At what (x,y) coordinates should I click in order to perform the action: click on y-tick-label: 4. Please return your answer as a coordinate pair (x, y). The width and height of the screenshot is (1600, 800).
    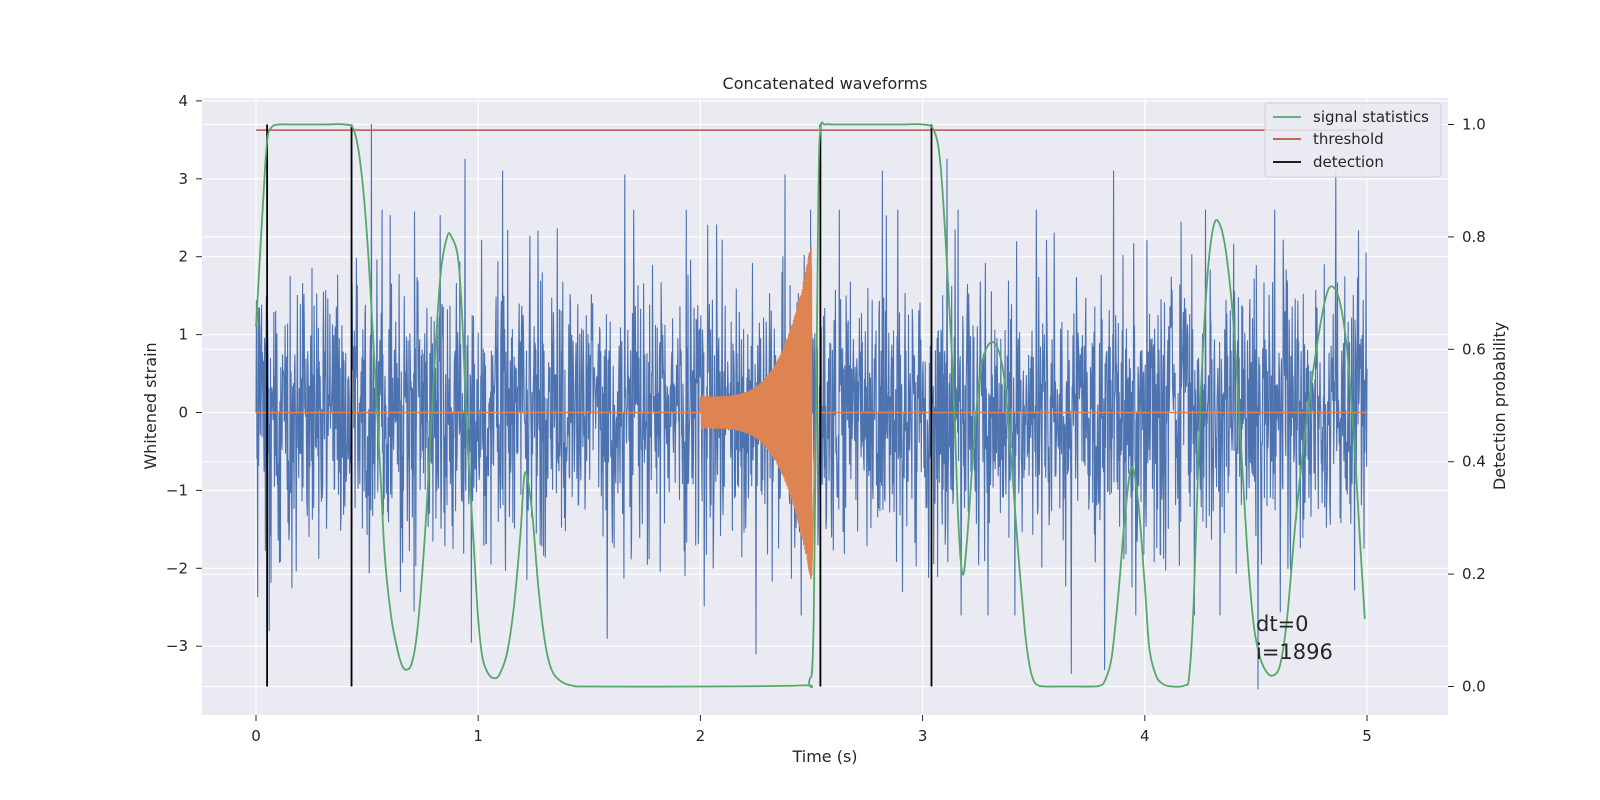
    Looking at the image, I should click on (183, 101).